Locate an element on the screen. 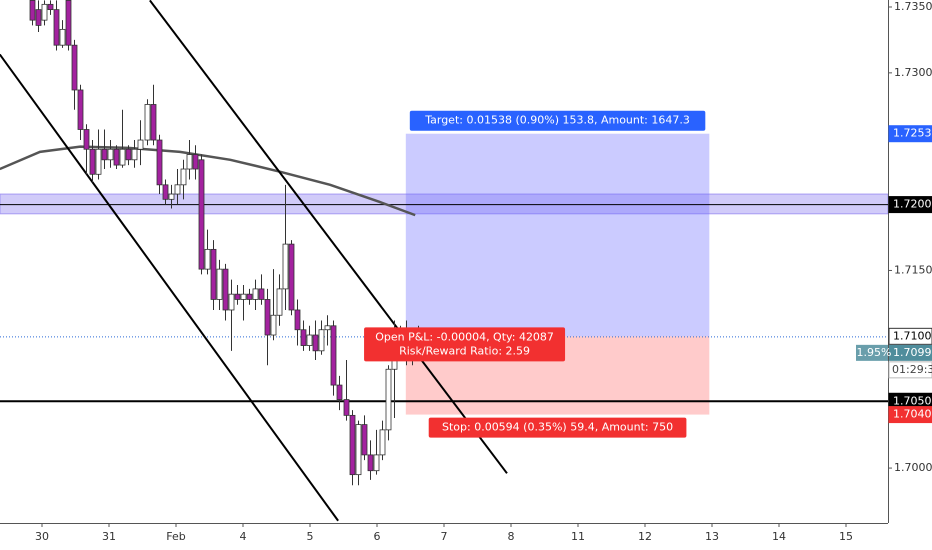  x-tick-label: 6 is located at coordinates (377, 536).